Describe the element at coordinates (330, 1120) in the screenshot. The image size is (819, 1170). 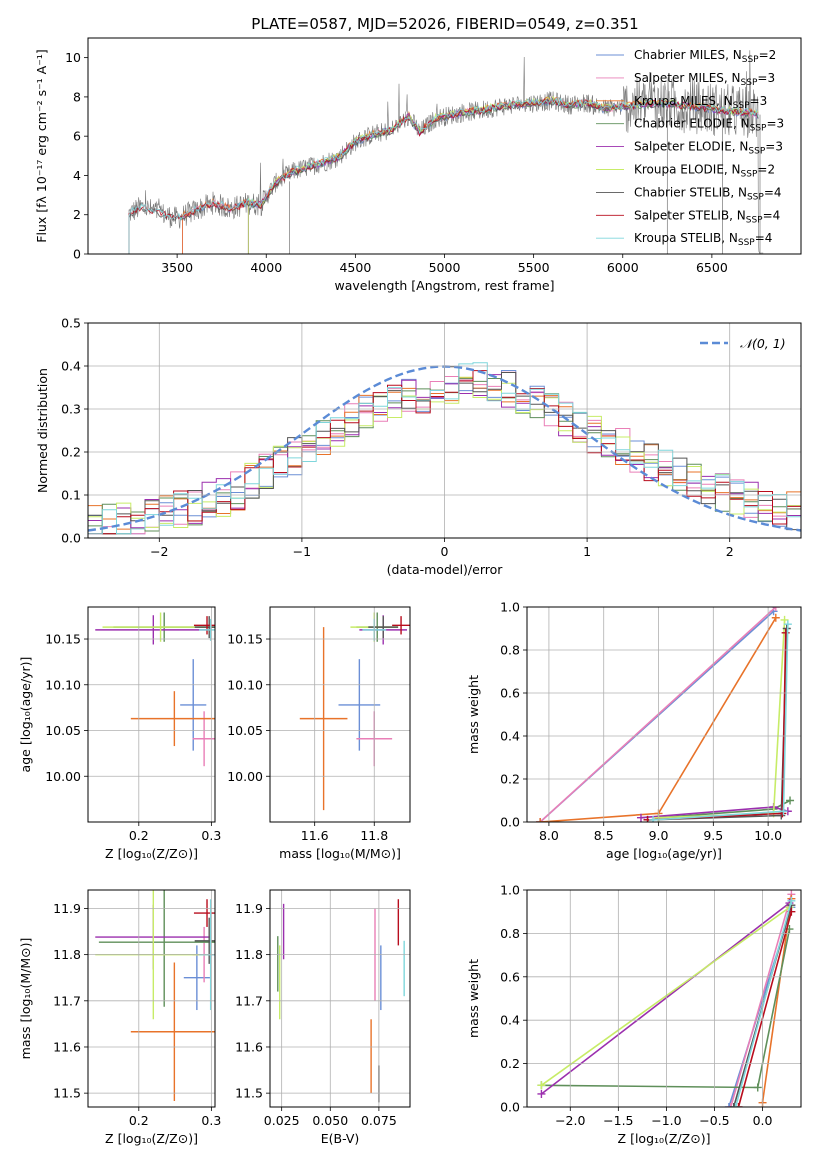
I see `x-tick-label: 0.050` at that location.